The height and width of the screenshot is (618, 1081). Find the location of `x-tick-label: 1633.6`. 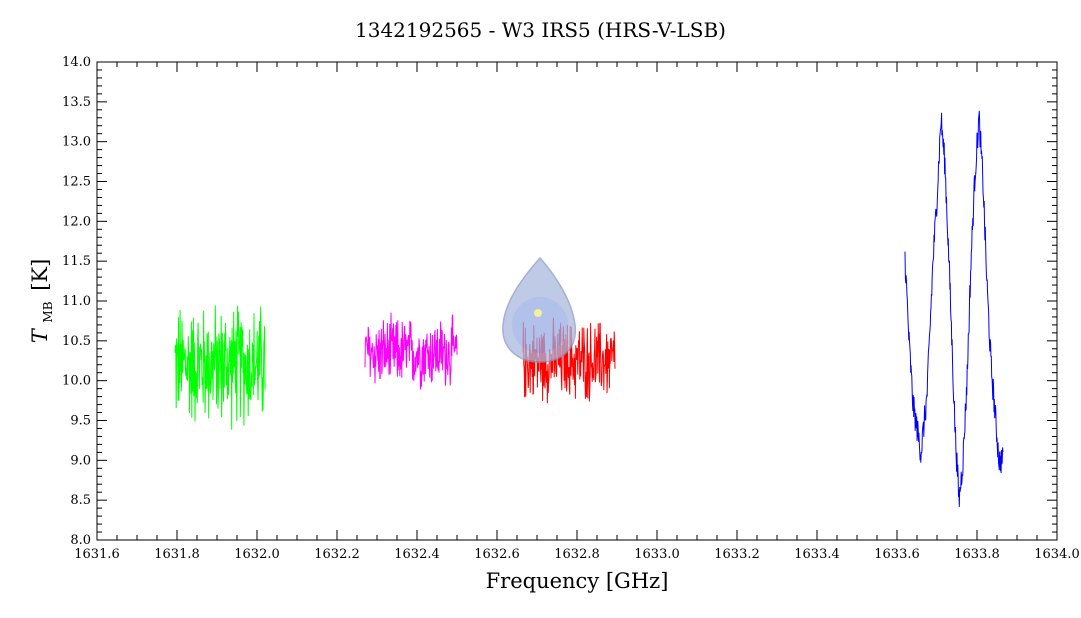

x-tick-label: 1633.6 is located at coordinates (897, 554).